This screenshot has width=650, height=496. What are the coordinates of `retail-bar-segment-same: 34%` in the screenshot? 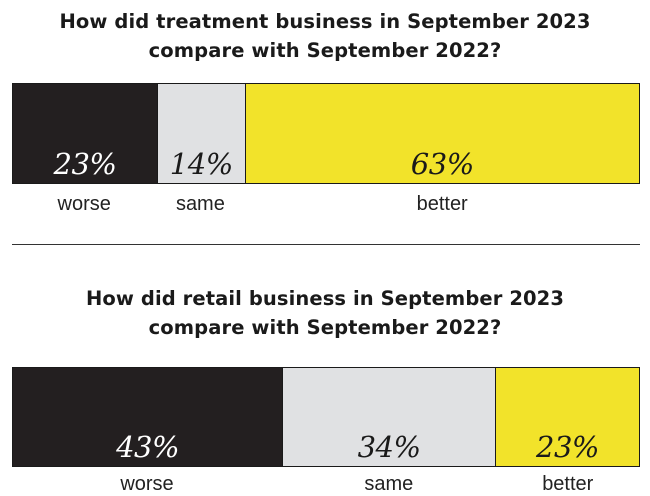 It's located at (388, 417).